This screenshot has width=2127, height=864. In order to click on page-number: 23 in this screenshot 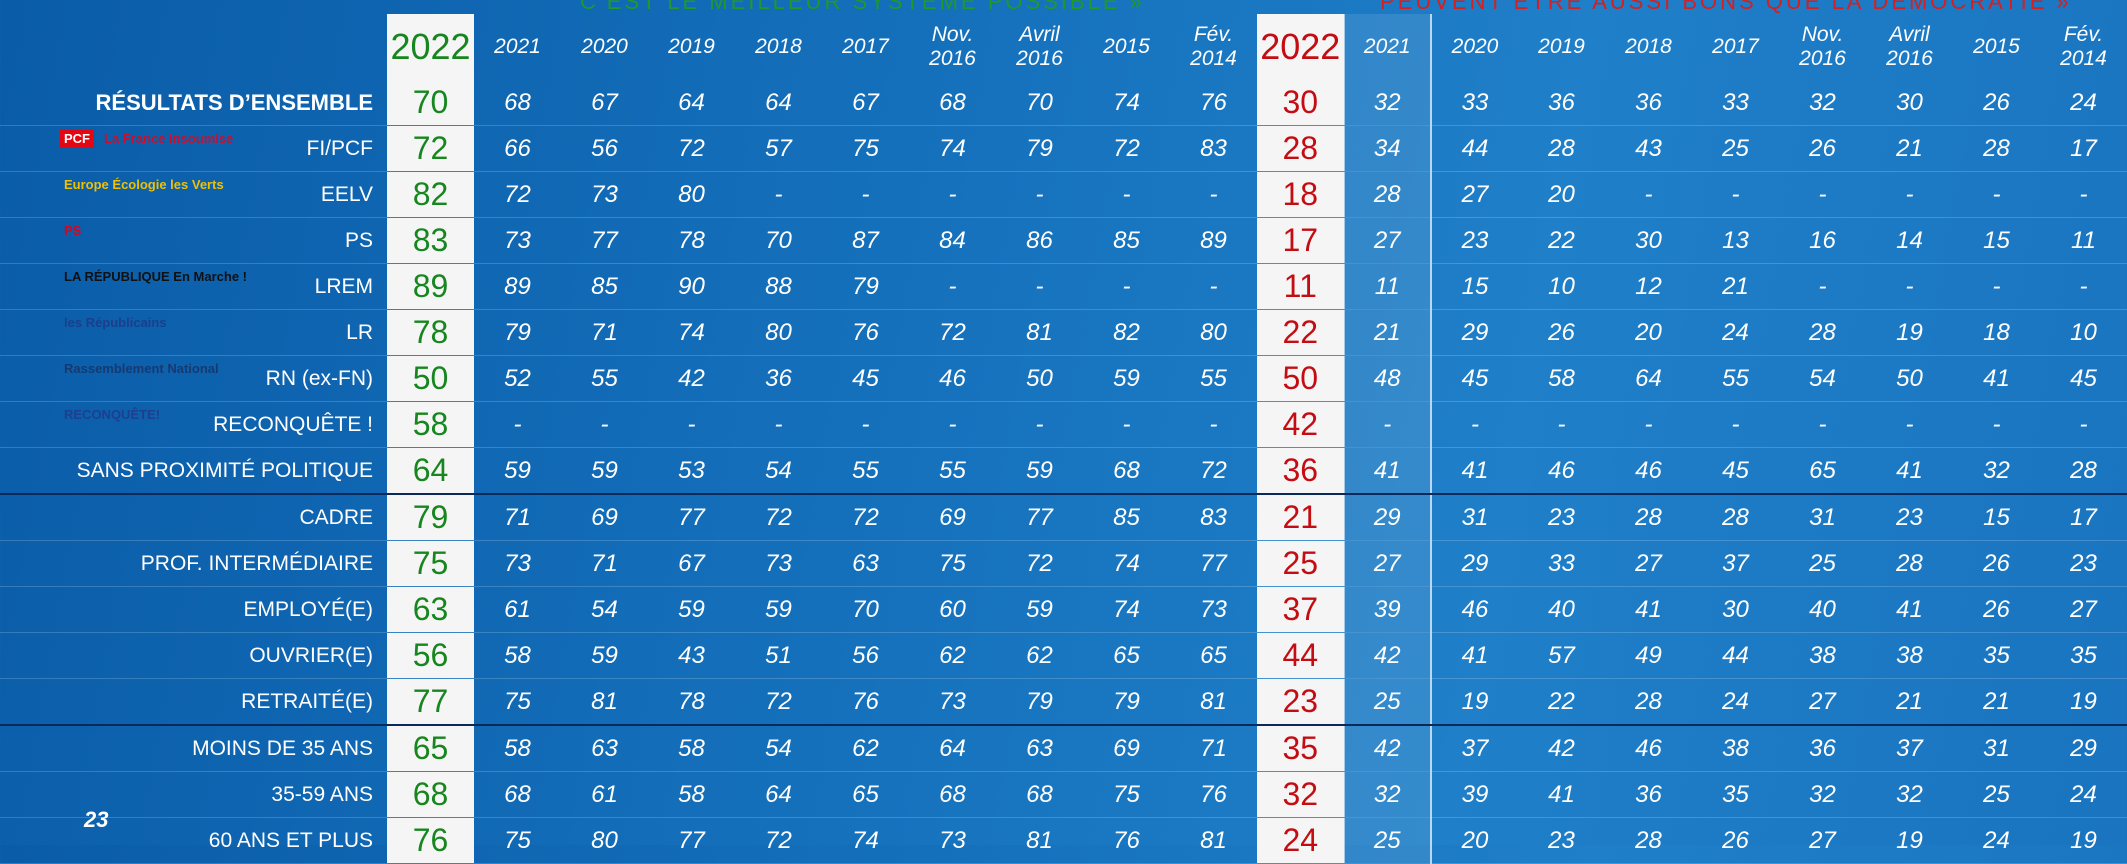, I will do `click(96, 819)`.